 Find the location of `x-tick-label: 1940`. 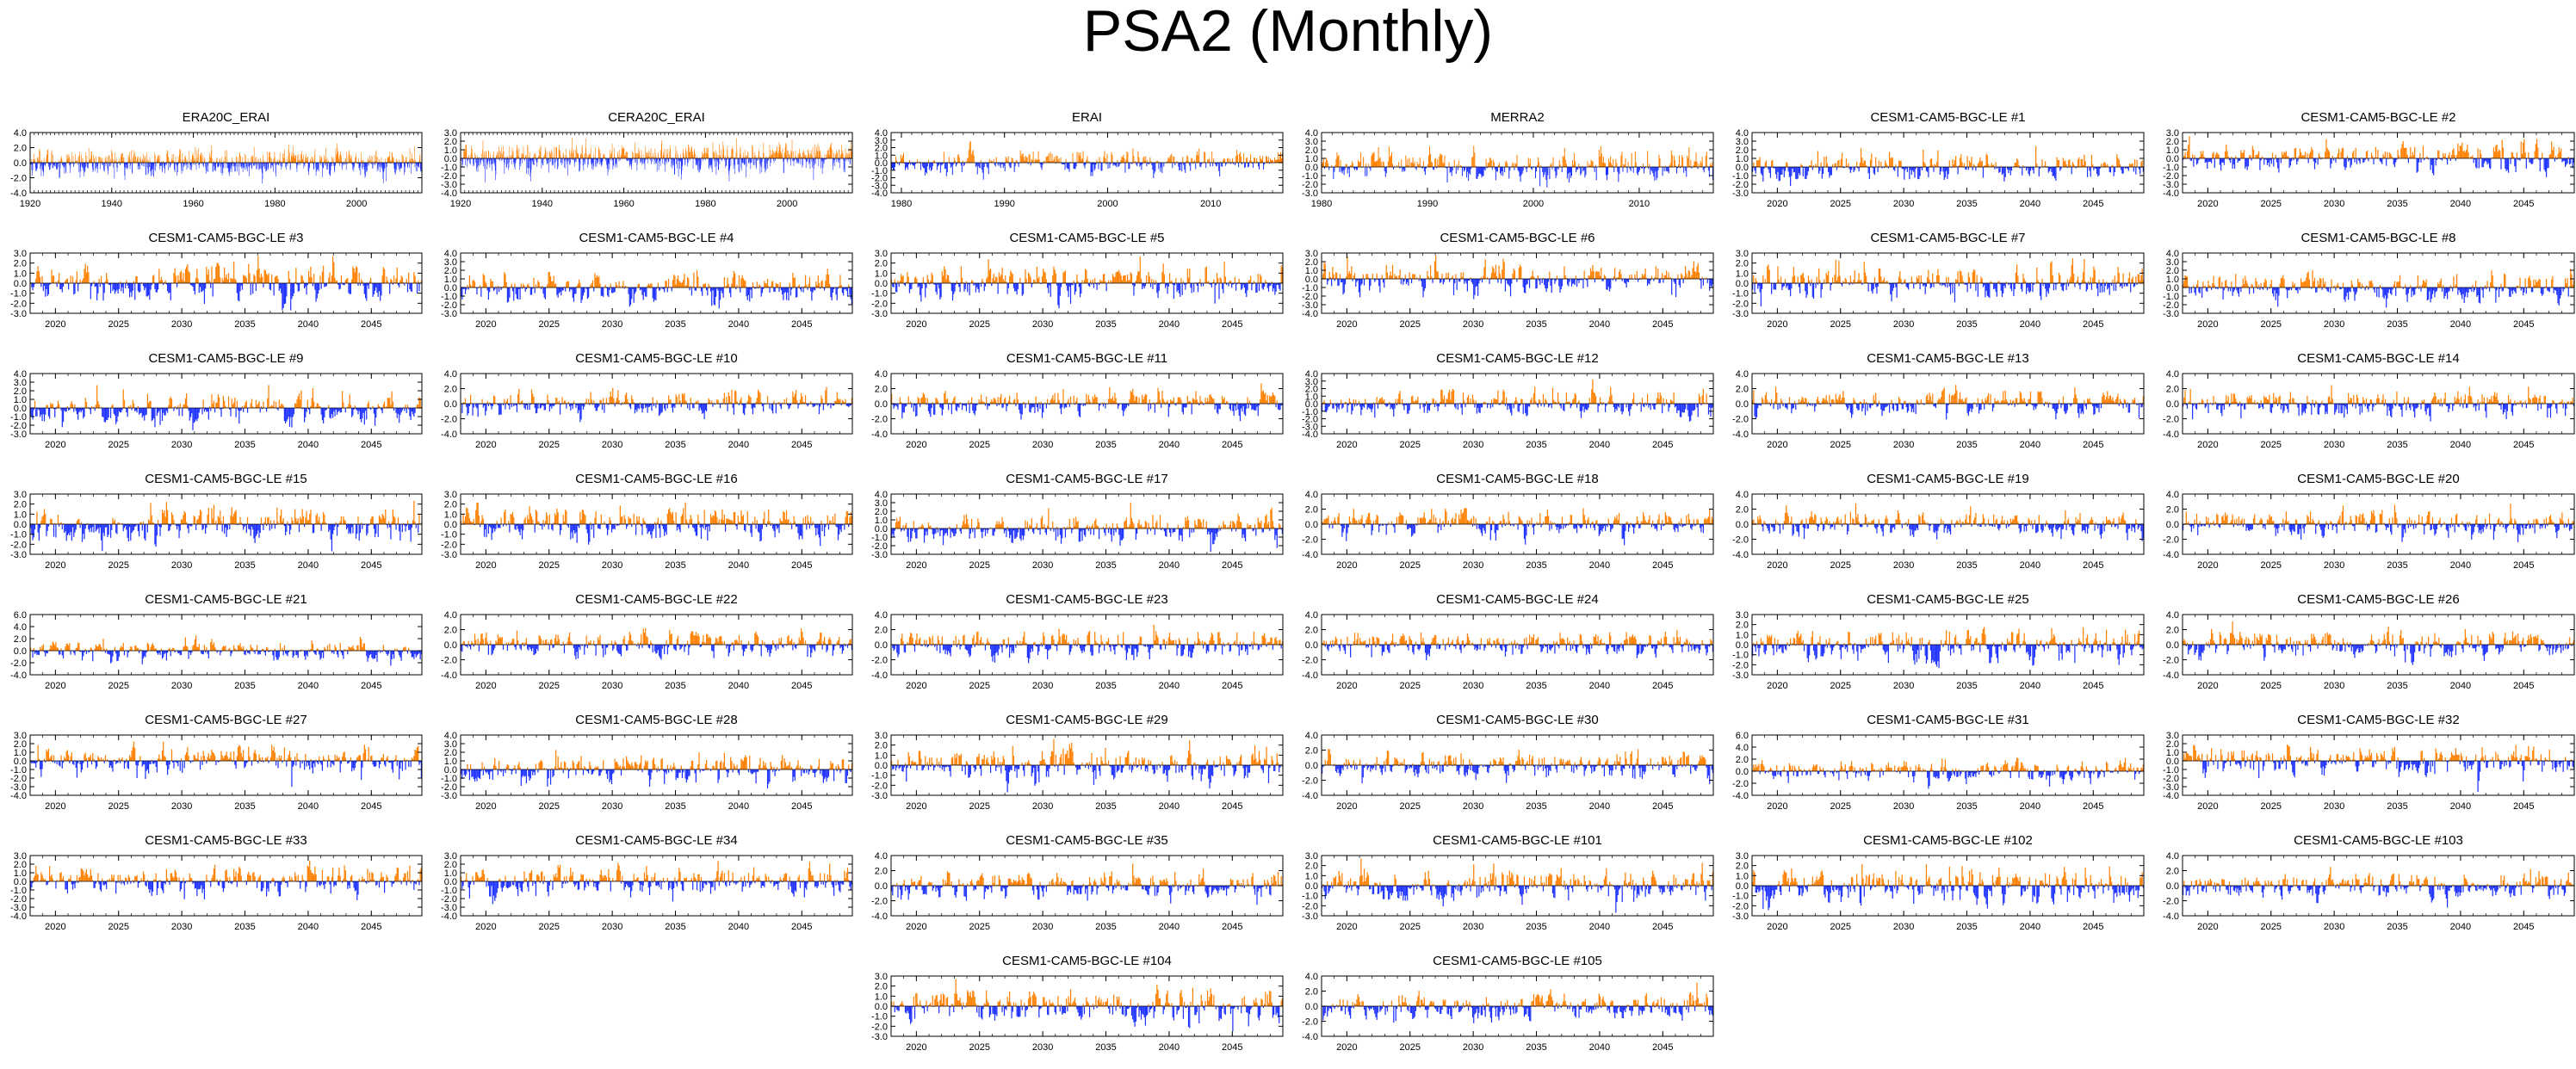

x-tick-label: 1940 is located at coordinates (112, 204).